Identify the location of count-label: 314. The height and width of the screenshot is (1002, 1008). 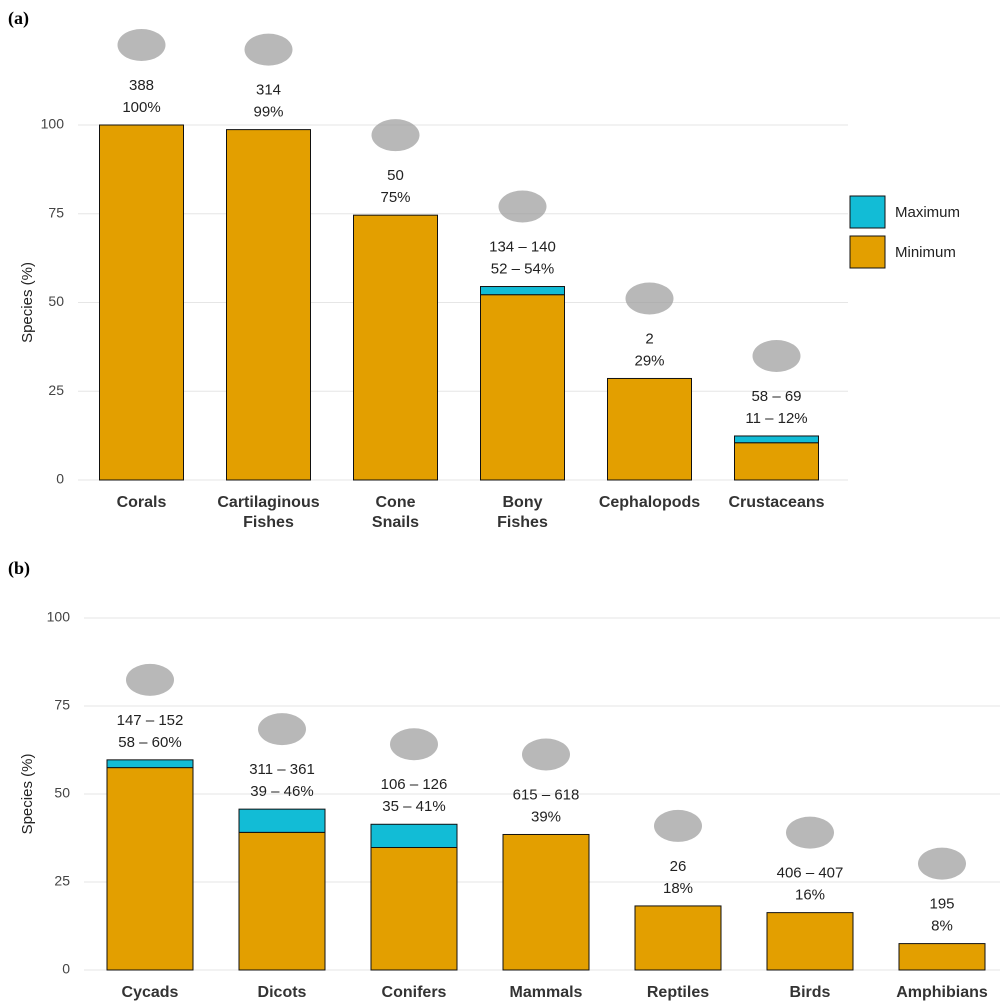
(268, 90).